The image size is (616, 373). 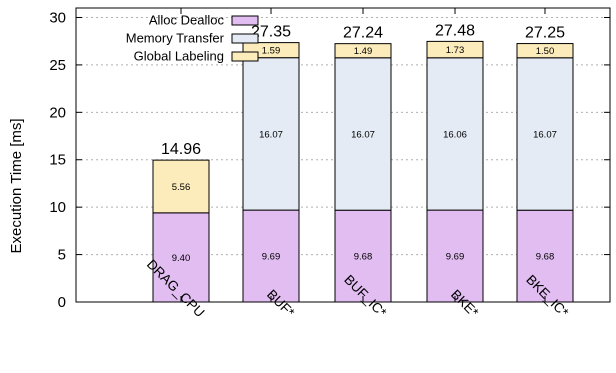 I want to click on total-label-4: 27.25, so click(x=545, y=33).